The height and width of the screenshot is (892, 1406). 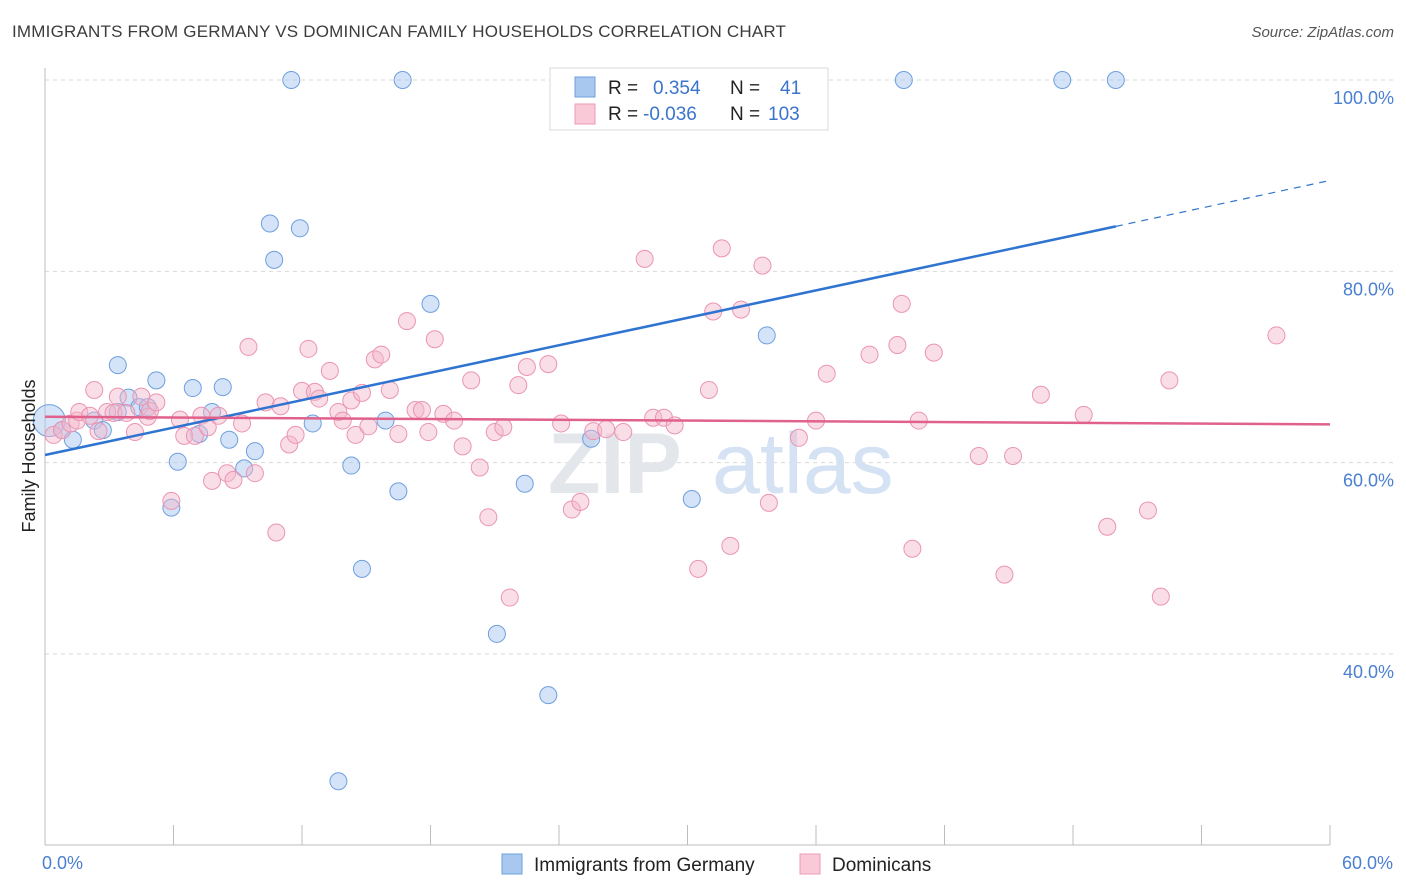 I want to click on x-tick-label: 0.0%, so click(x=62, y=863).